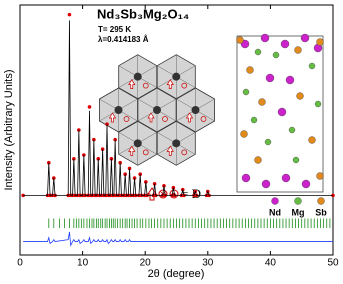 Image resolution: width=343 pixels, height=284 pixels. I want to click on x-tick-label: 30, so click(208, 263).